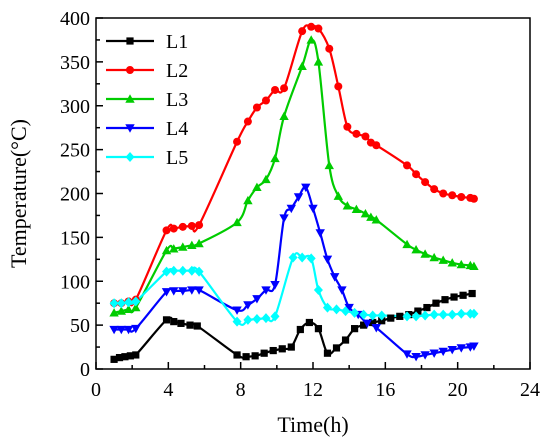  What do you see at coordinates (75, 63) in the screenshot?
I see `y-tick-label: 350` at bounding box center [75, 63].